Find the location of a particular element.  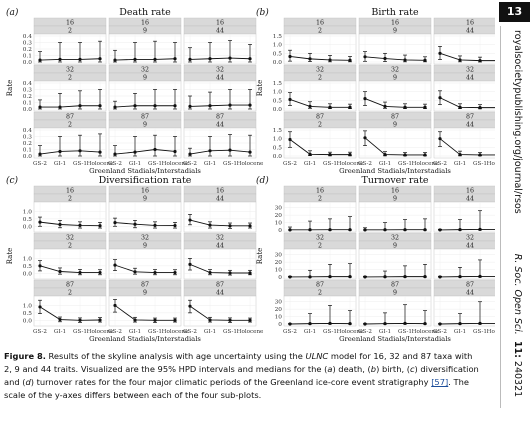

facet-strip-traits is located at coordinates (464, 30).